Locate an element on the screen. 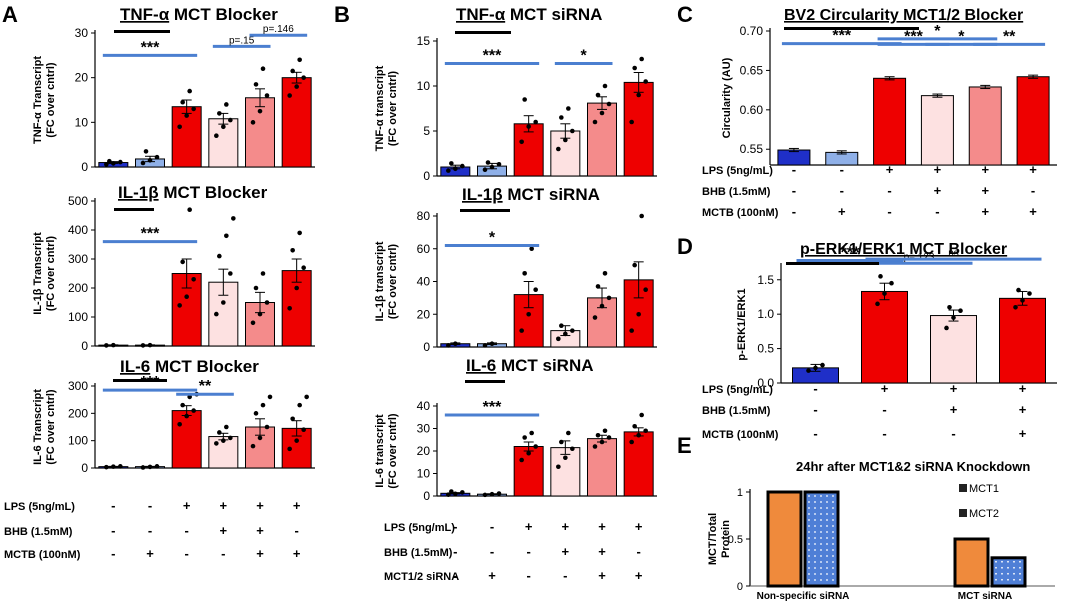  cond-C-cell-2-0: - is located at coordinates (794, 211).